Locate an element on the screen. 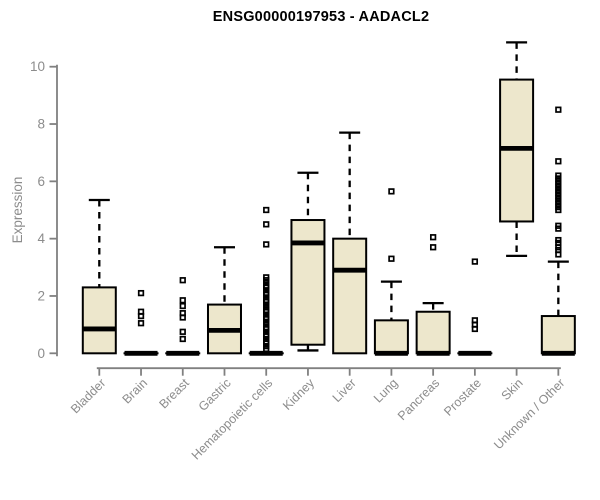  box-unknown-other is located at coordinates (558, 335).